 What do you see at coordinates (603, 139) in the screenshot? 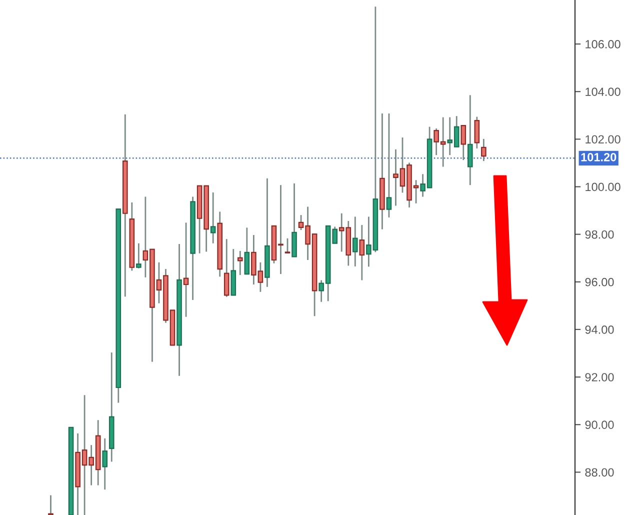
I see `y-tick-label: 102.00` at bounding box center [603, 139].